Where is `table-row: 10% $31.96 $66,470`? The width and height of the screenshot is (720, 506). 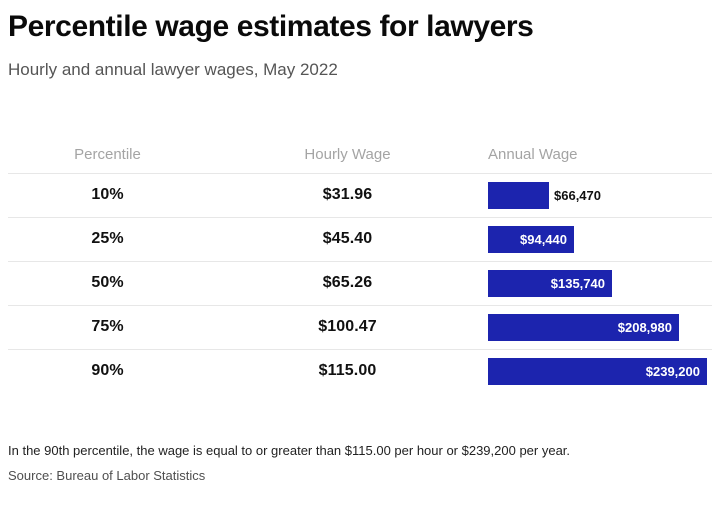
table-row: 10% $31.96 $66,470 is located at coordinates (360, 194).